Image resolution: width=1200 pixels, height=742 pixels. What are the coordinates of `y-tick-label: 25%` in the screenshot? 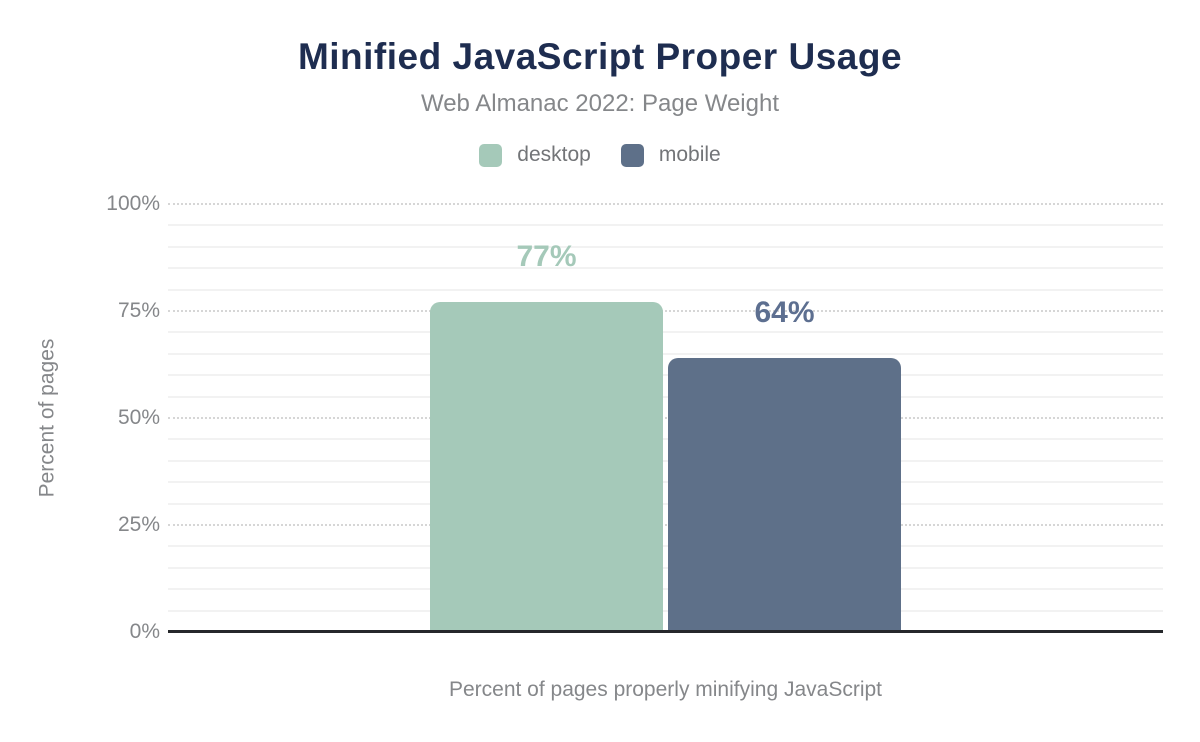 It's located at (138, 524).